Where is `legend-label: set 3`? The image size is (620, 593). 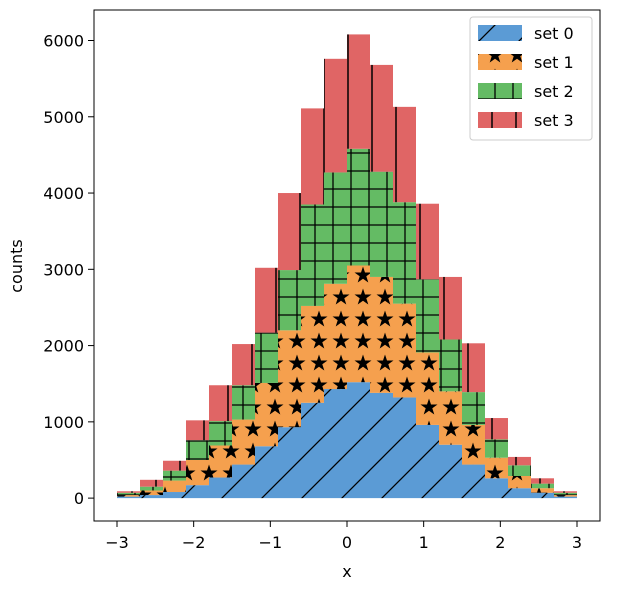
legend-label: set 3 is located at coordinates (554, 120).